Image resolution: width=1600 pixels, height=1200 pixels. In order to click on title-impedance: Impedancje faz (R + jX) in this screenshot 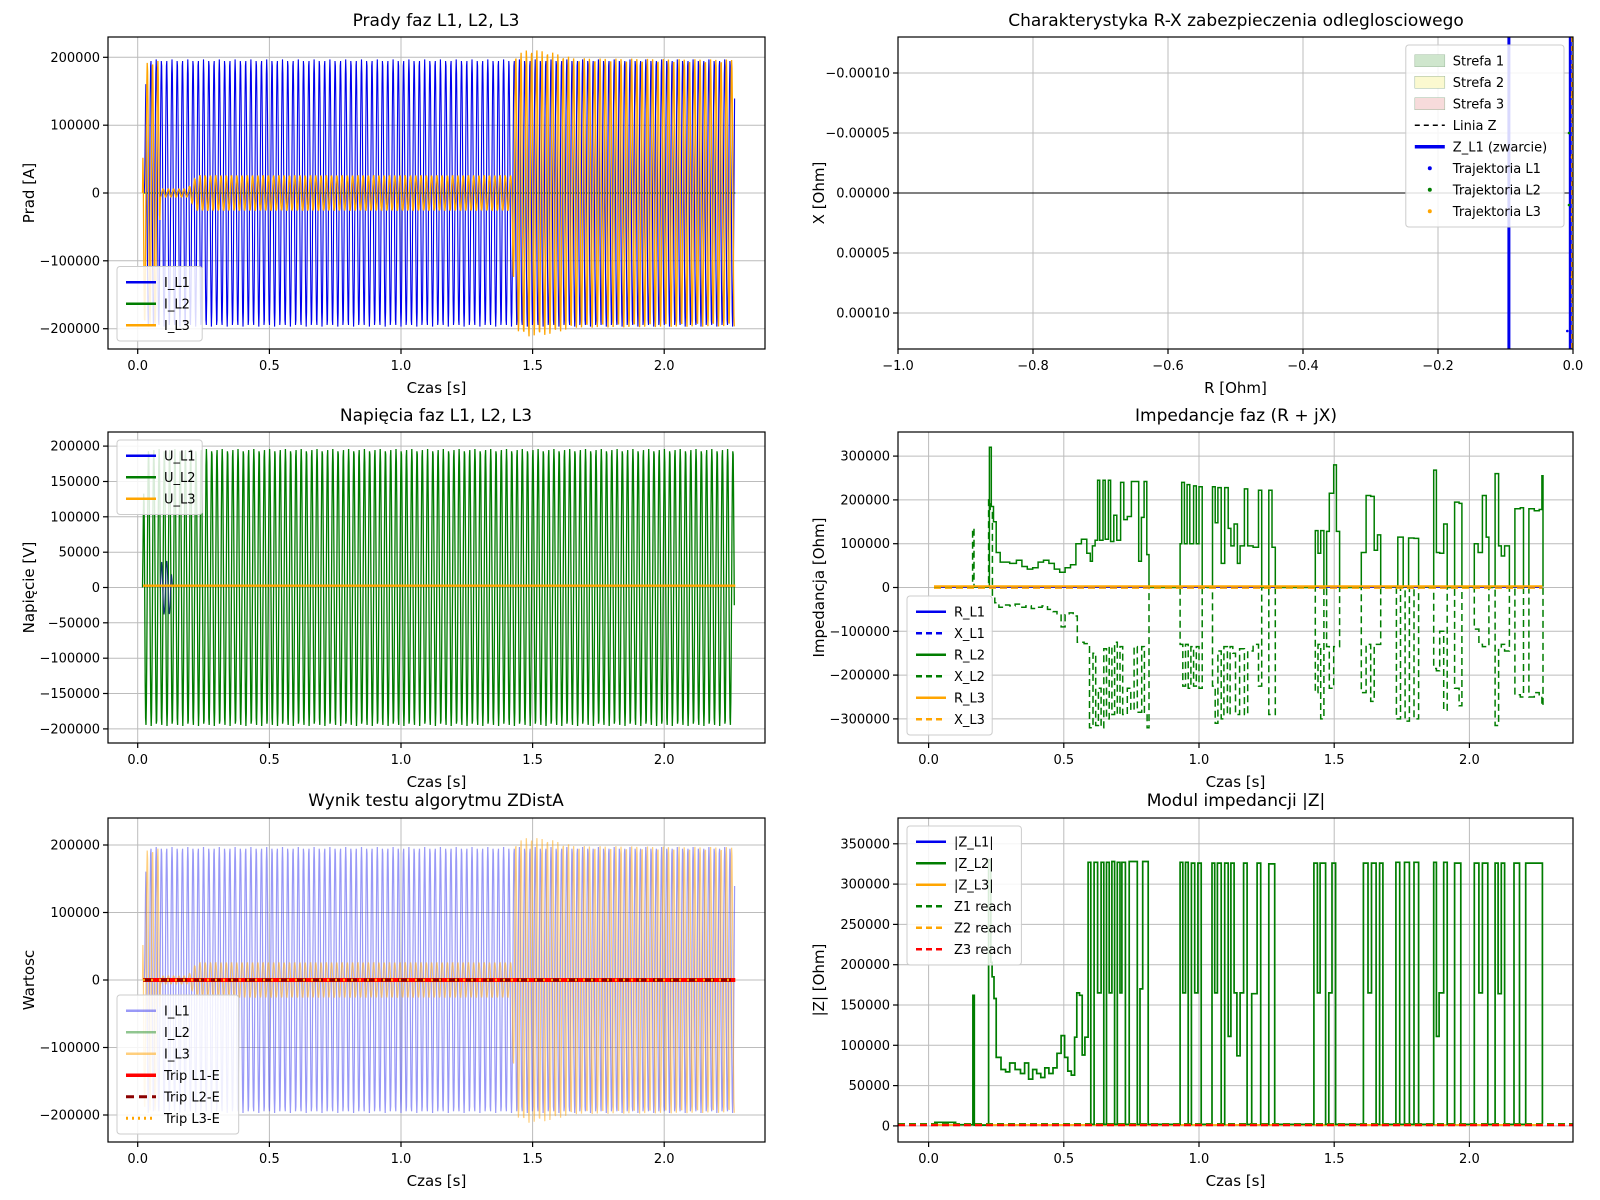, I will do `click(1236, 416)`.